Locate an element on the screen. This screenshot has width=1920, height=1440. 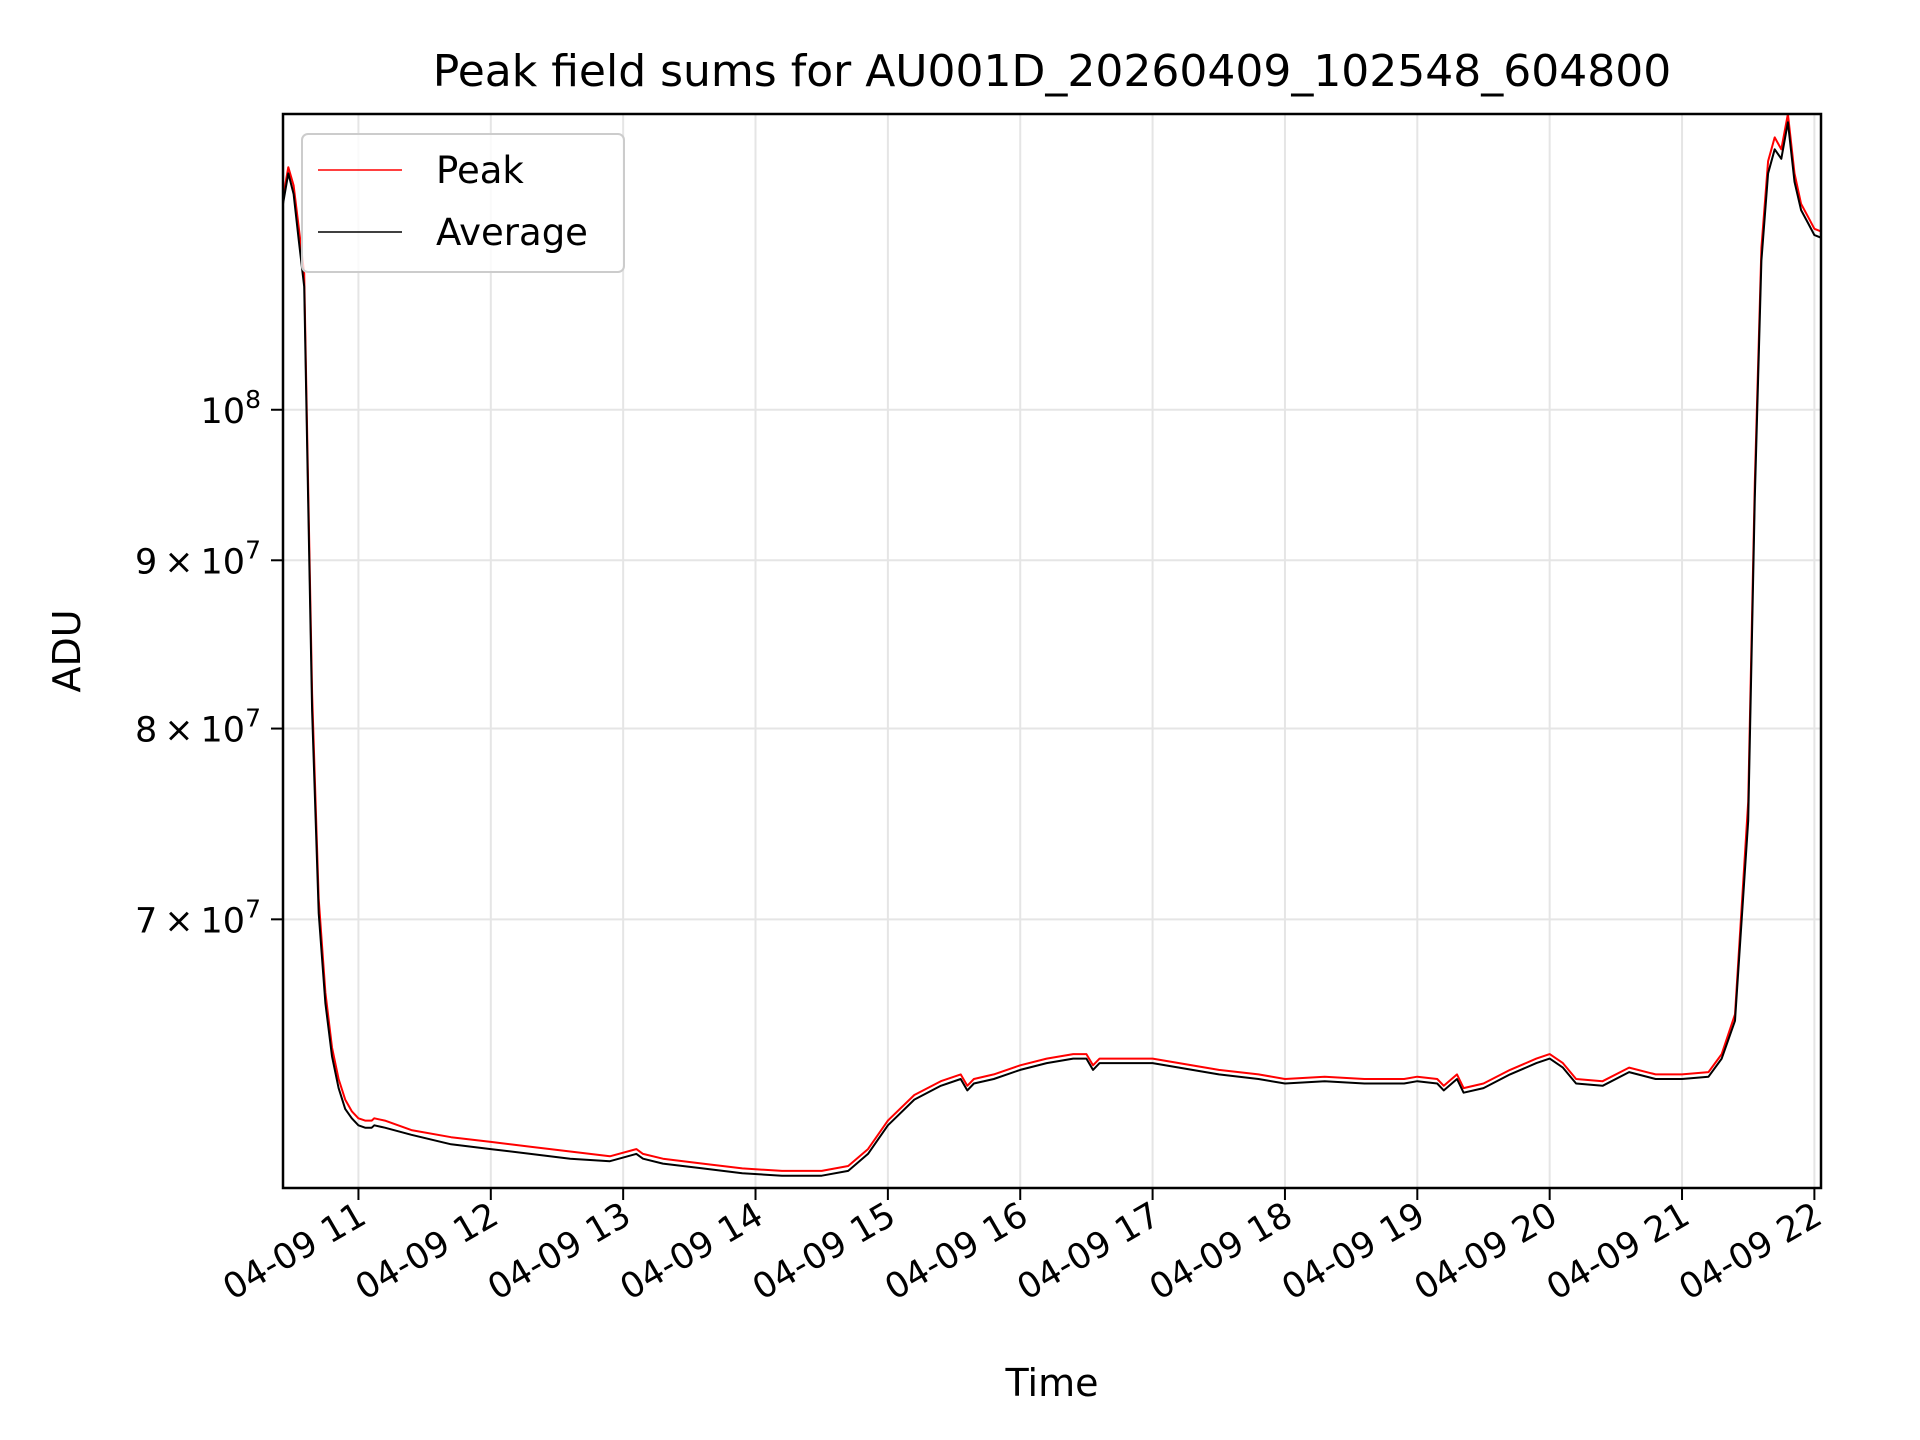
y-axis-label: ADU is located at coordinates (67, 650).